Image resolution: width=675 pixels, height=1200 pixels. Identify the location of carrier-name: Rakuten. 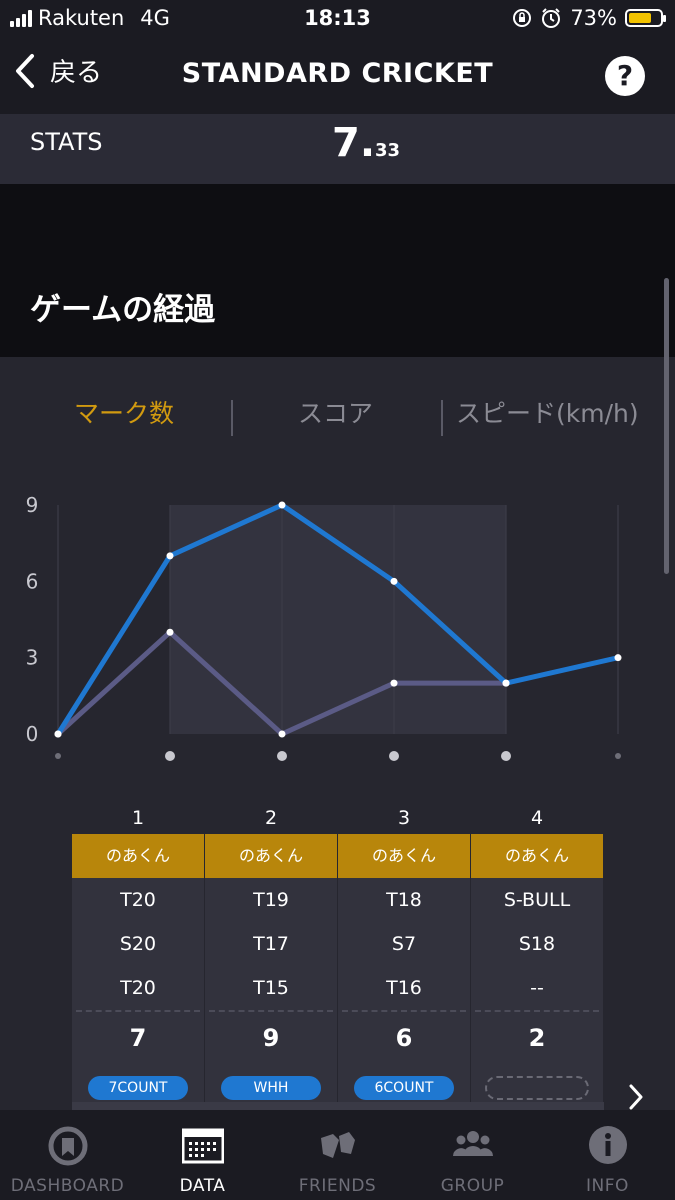
(81, 18).